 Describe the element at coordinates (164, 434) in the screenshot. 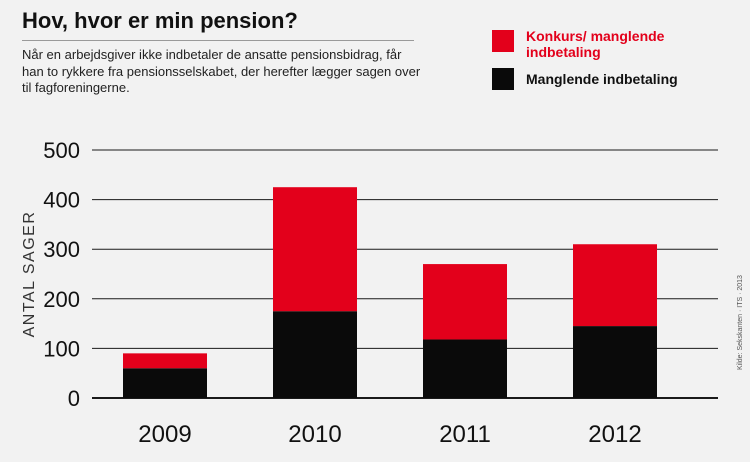

I see `x-tick-label-2009: 2009` at that location.